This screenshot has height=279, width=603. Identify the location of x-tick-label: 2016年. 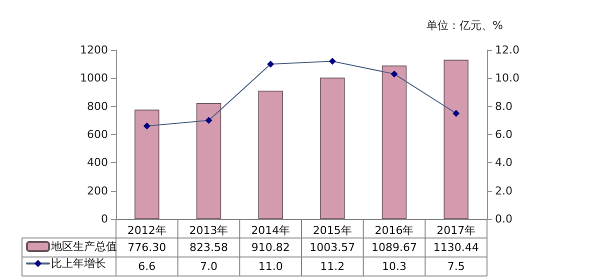
(394, 230).